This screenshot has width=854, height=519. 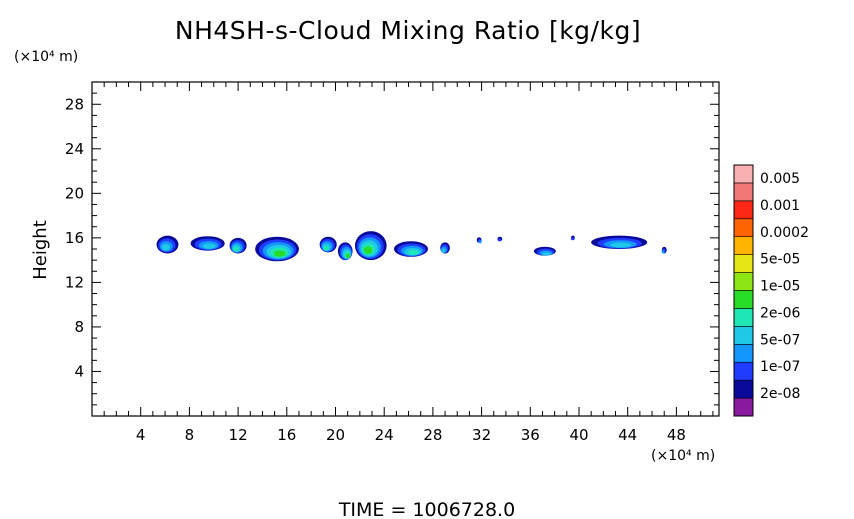 What do you see at coordinates (74, 238) in the screenshot?
I see `y-tick-label: 16` at bounding box center [74, 238].